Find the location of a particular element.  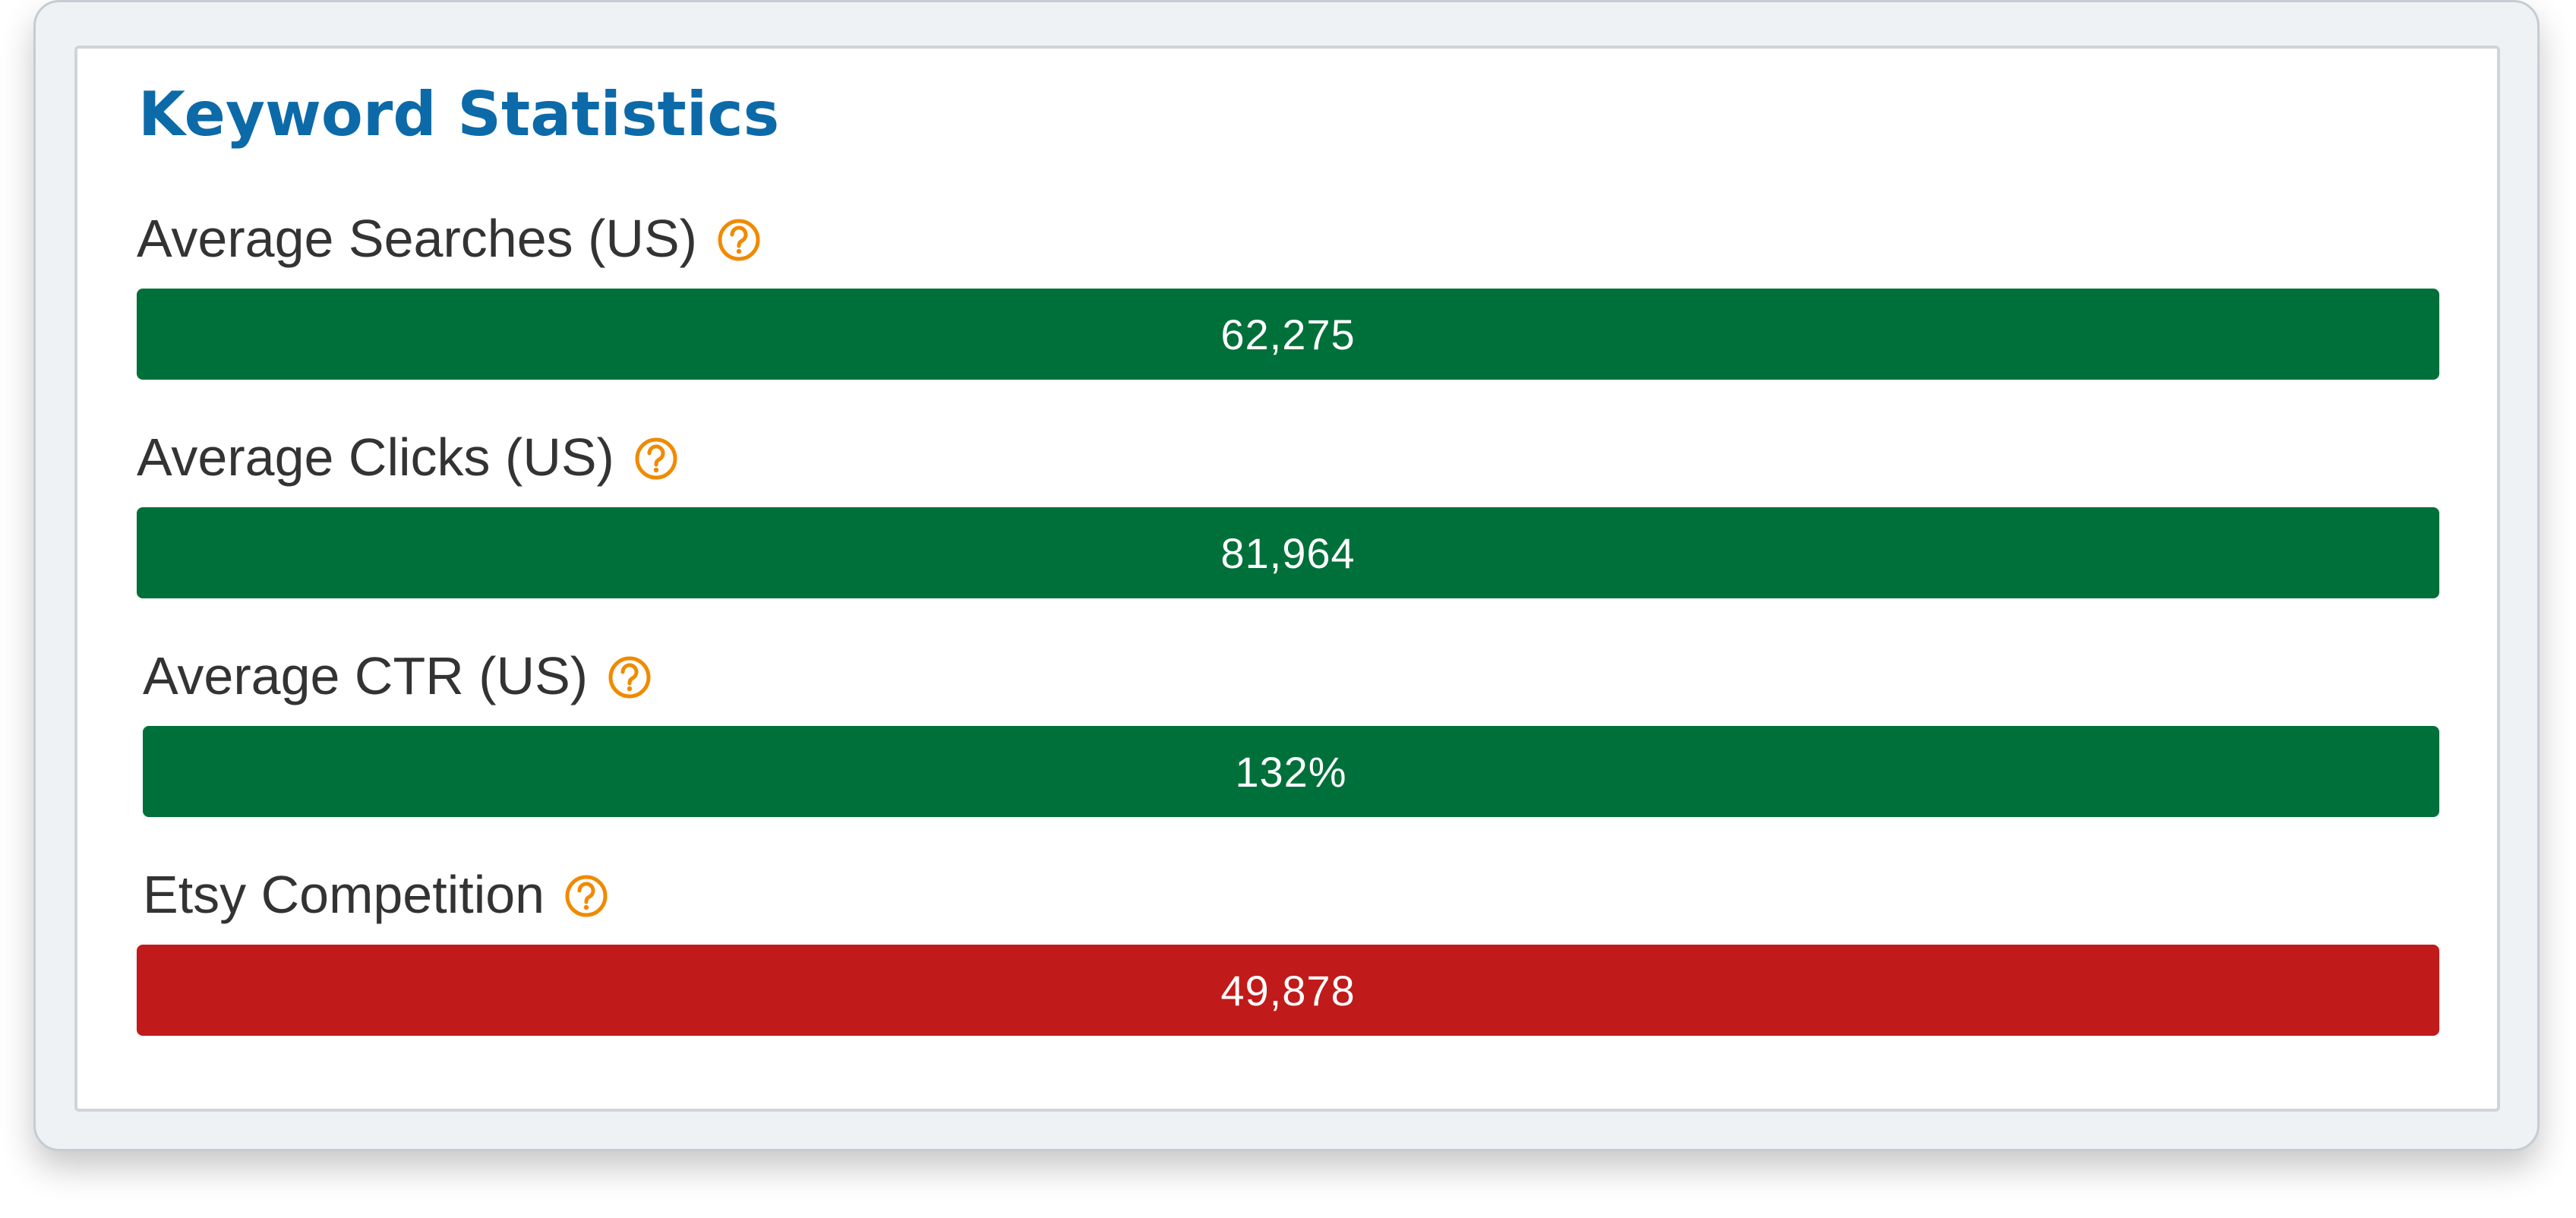

stat-bar-average-searches: 62,275 is located at coordinates (1288, 334).